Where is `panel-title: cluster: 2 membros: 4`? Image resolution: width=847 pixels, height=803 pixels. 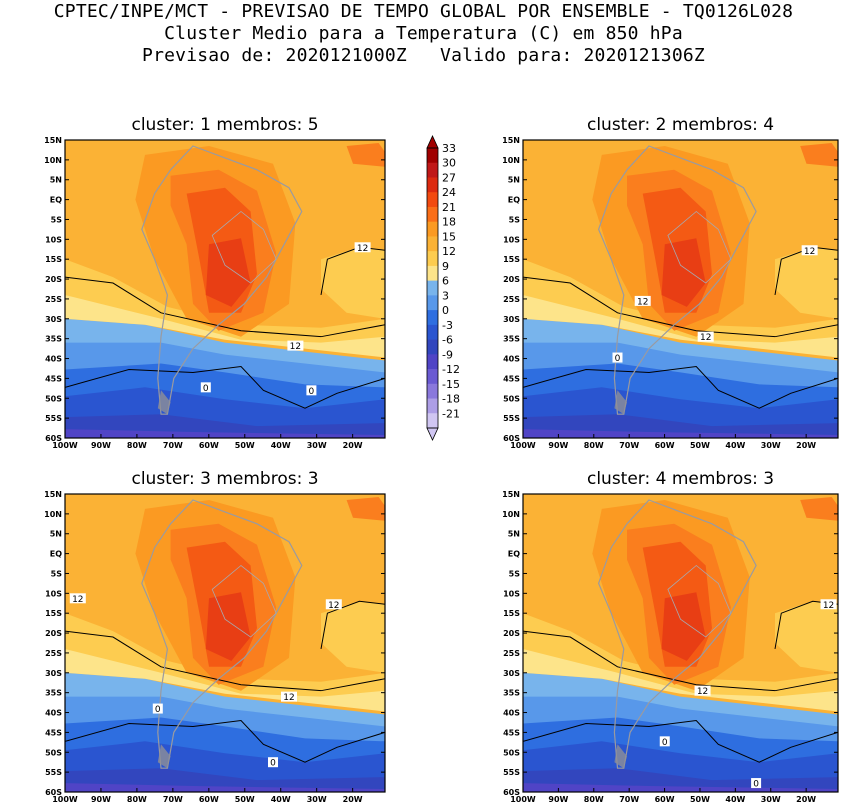 panel-title: cluster: 2 membros: 4 is located at coordinates (680, 125).